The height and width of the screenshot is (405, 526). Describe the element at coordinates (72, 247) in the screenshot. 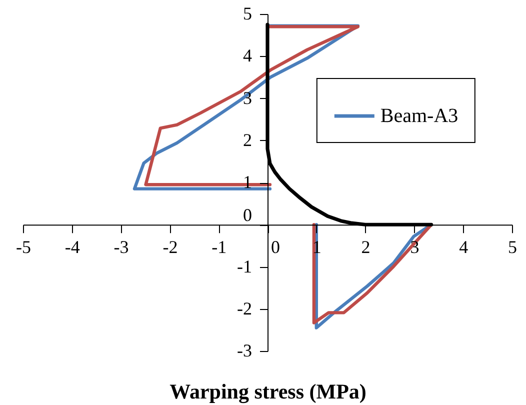

I see `x-tick-label: -4` at that location.